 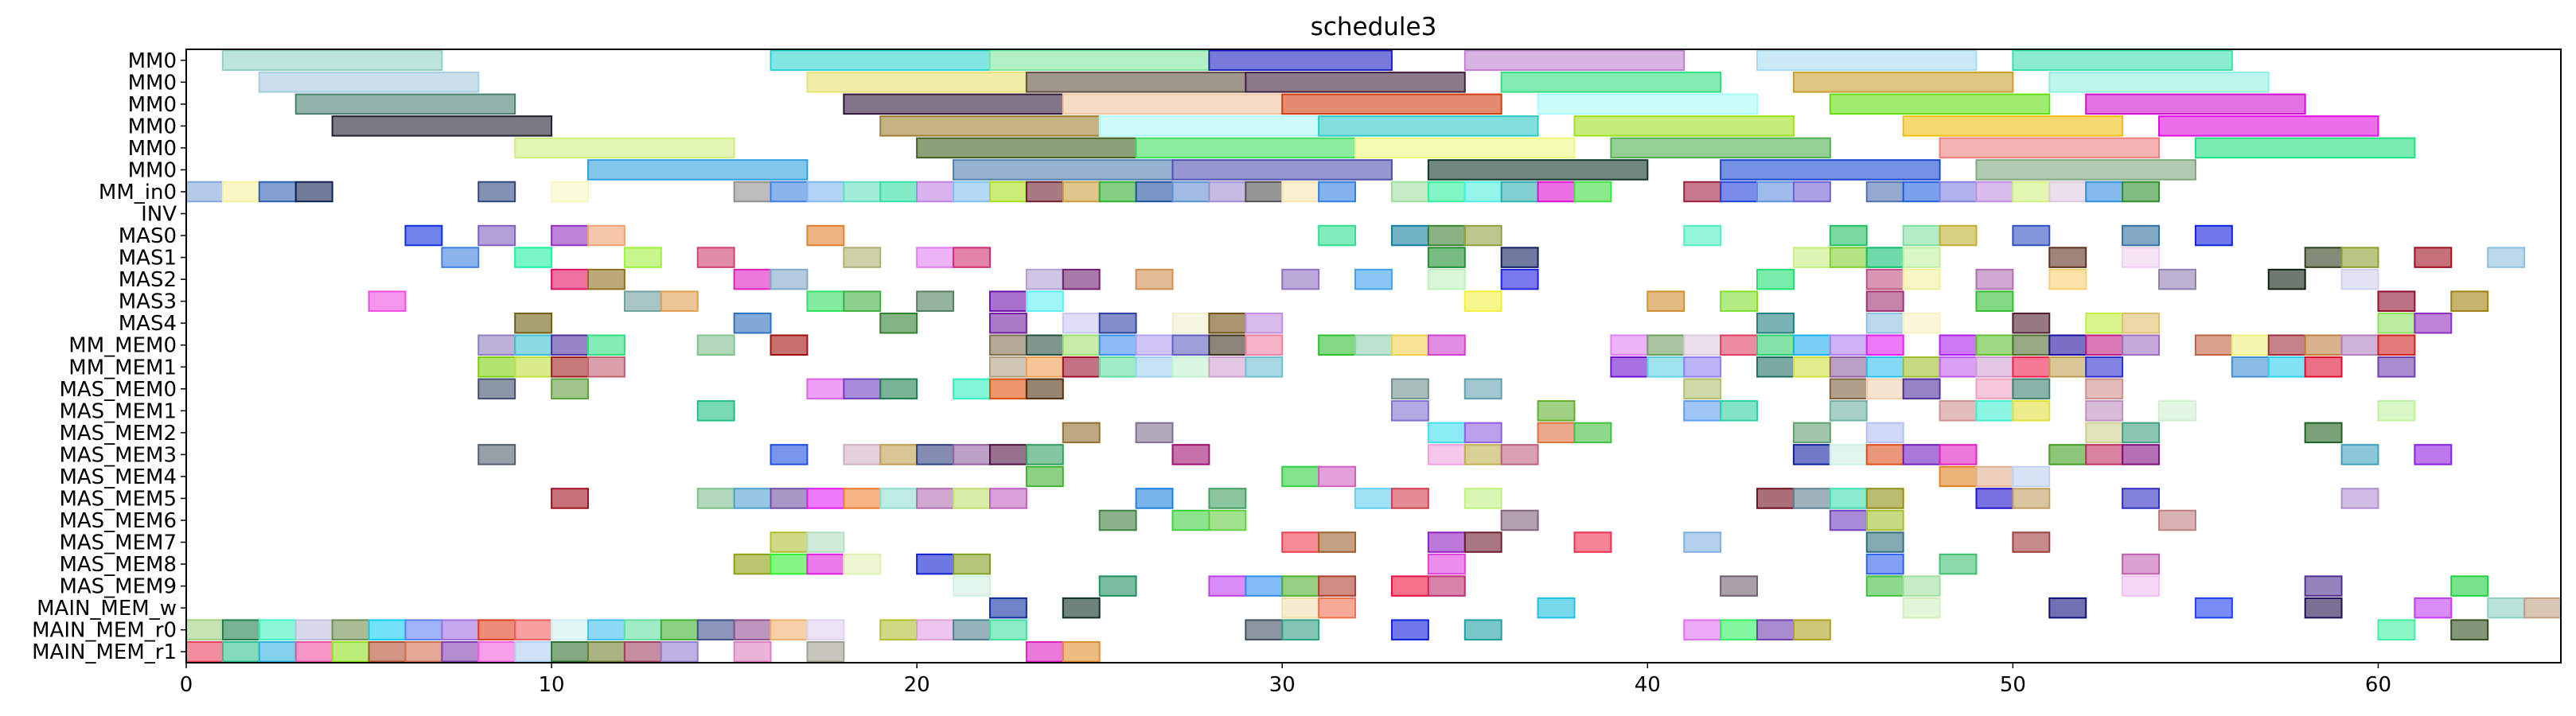 What do you see at coordinates (104, 652) in the screenshot?
I see `y-tick-label: MAIN_MEM_r1` at bounding box center [104, 652].